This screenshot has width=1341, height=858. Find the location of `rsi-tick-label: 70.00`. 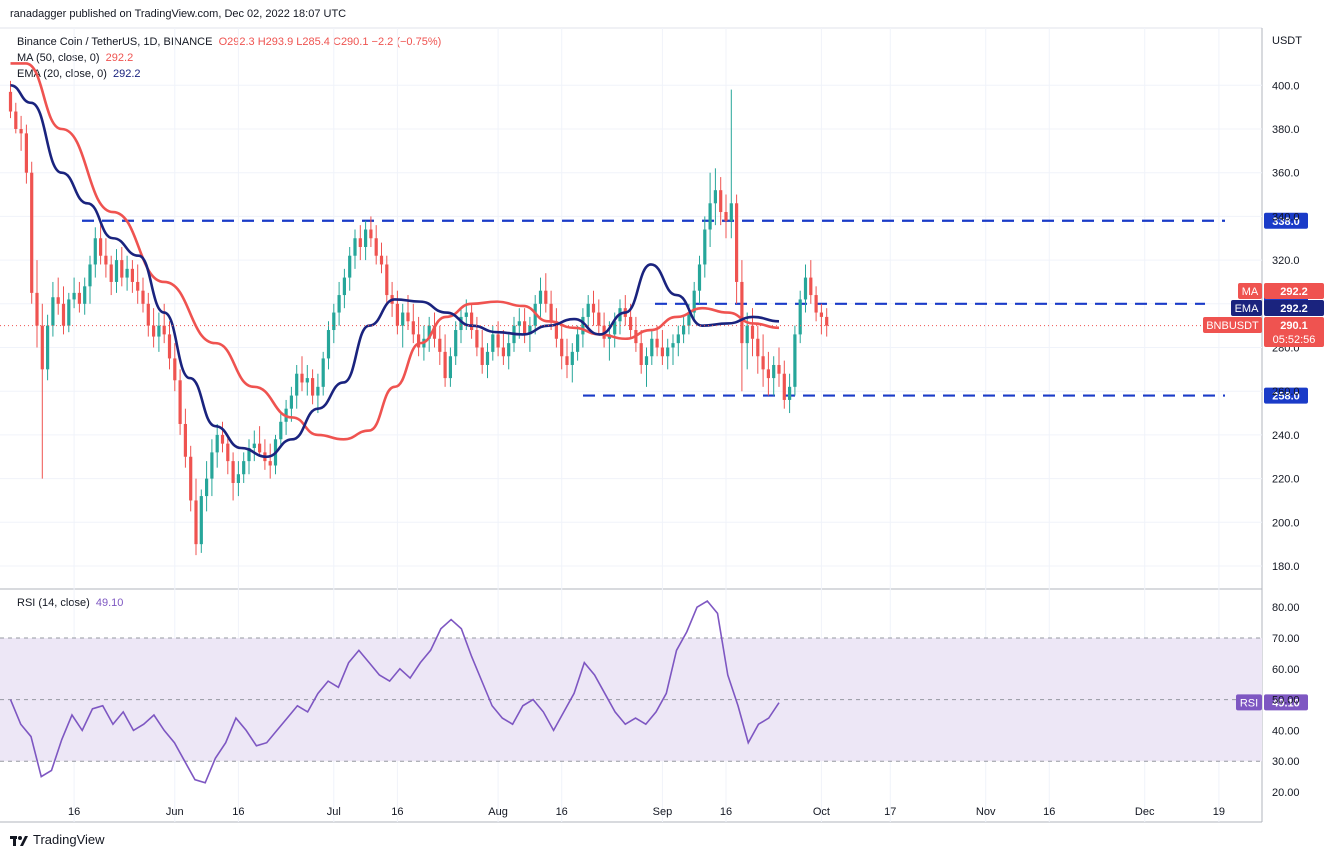

rsi-tick-label: 70.00 is located at coordinates (1286, 639).